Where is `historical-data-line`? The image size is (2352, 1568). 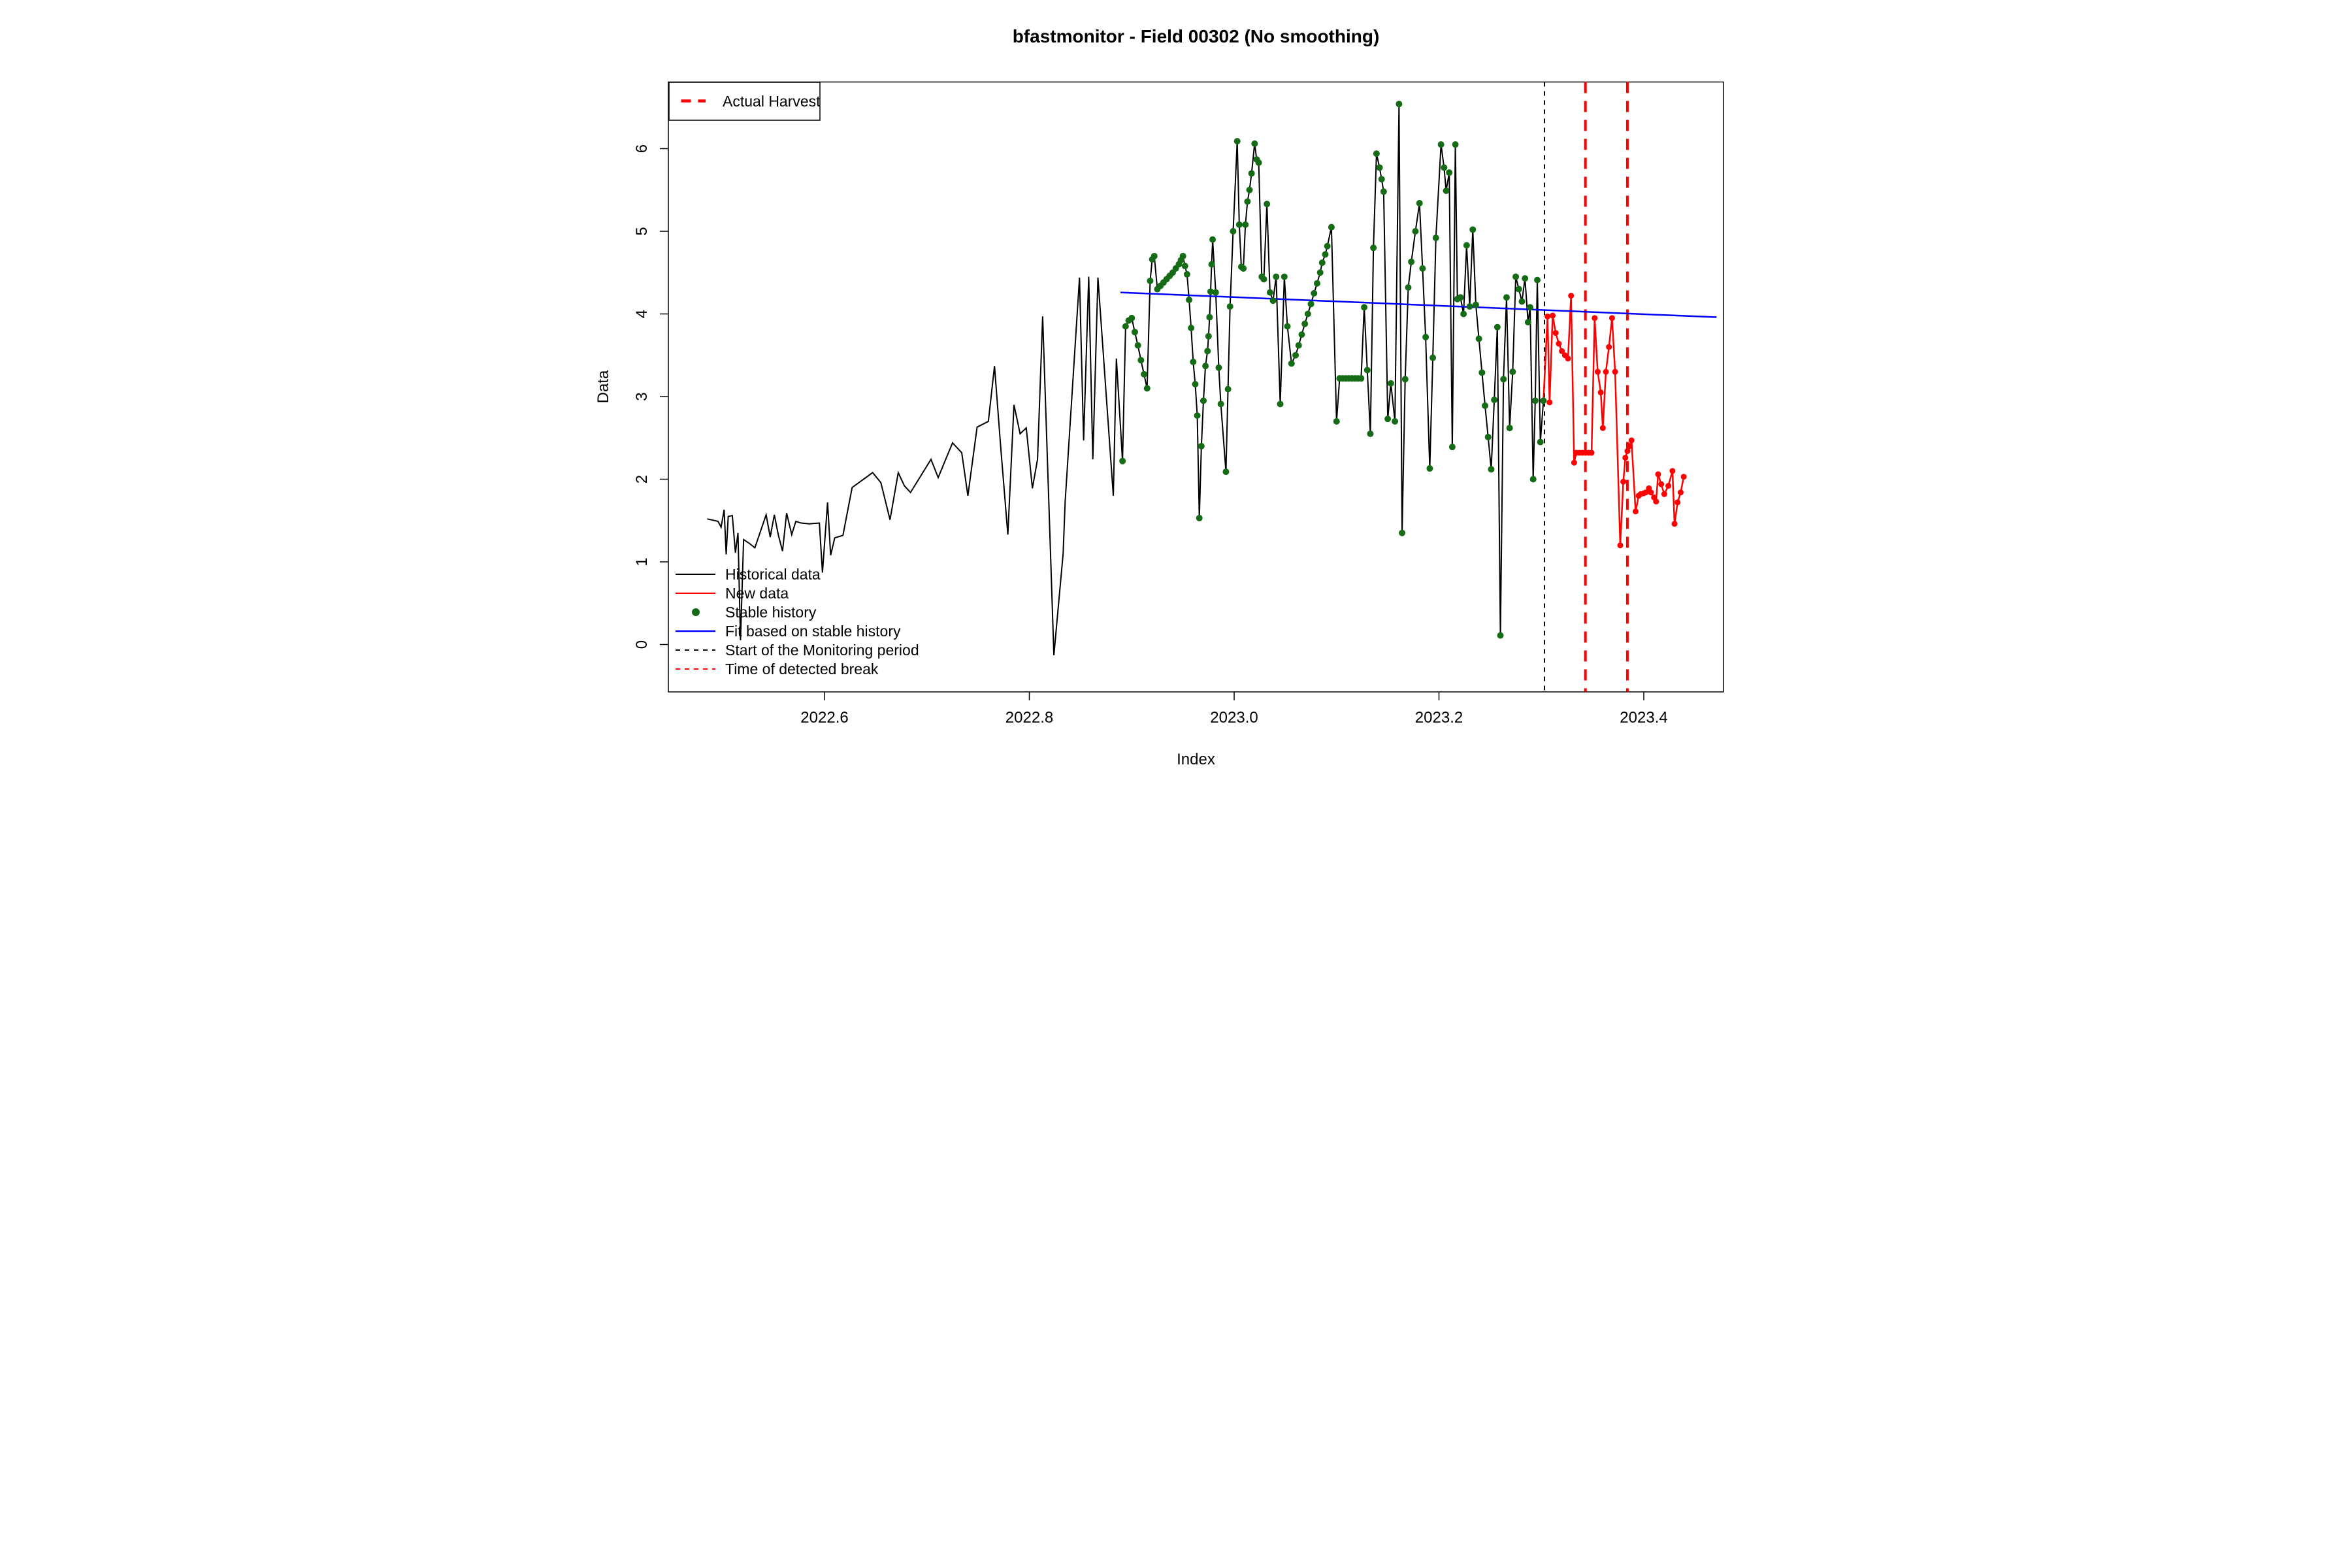
historical-data-line is located at coordinates (1125, 380).